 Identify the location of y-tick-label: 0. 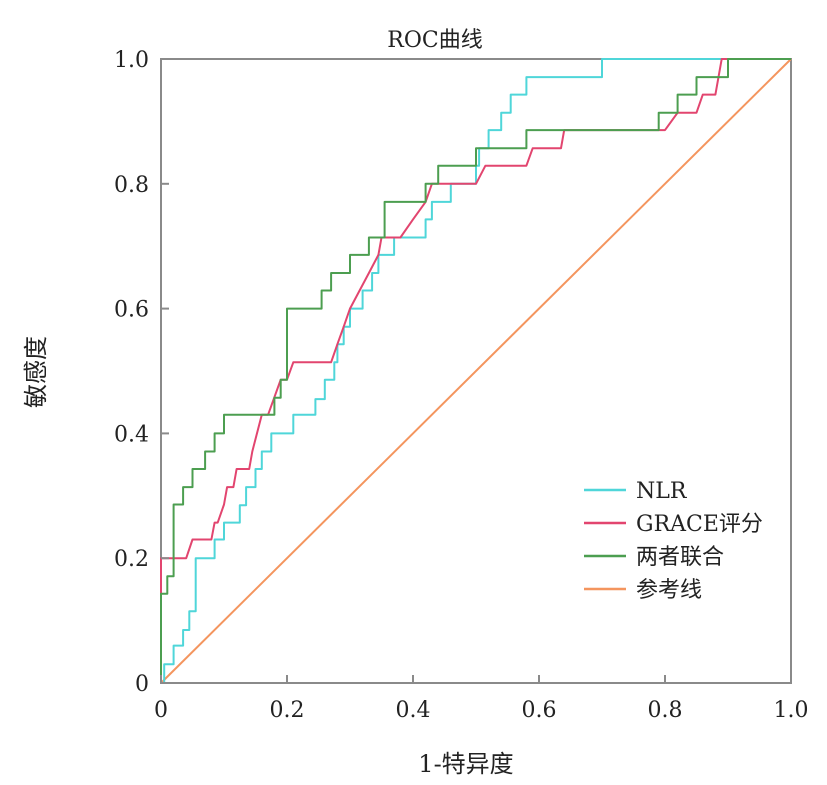
(142, 684).